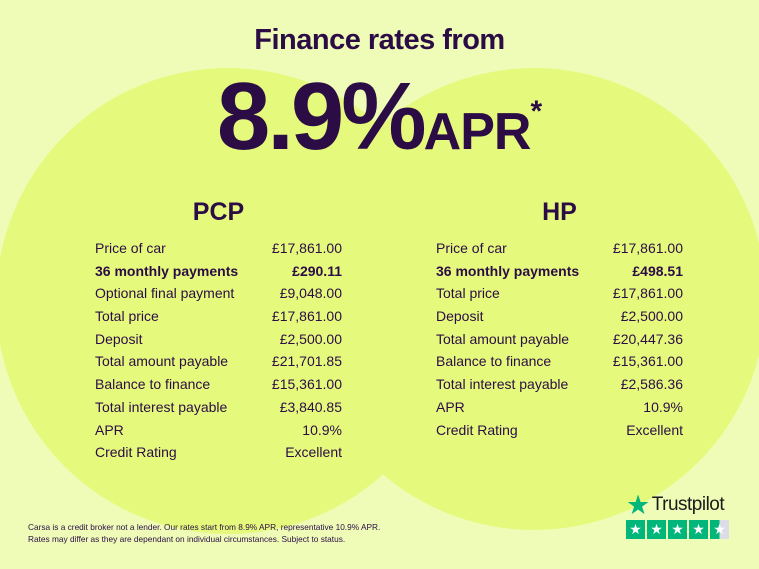 The height and width of the screenshot is (569, 759). Describe the element at coordinates (317, 270) in the screenshot. I see `row-value: £290.11` at that location.